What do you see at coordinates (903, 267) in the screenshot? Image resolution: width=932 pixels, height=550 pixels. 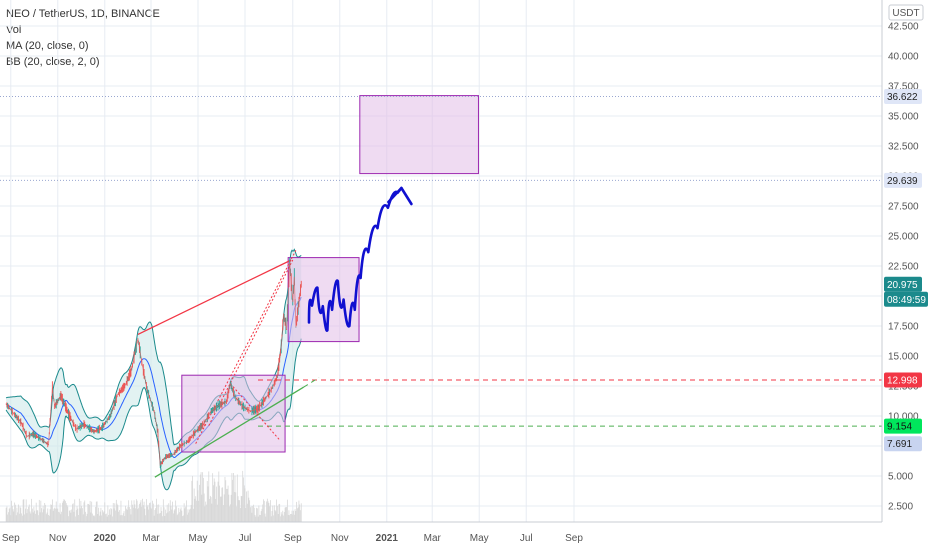 I see `y-tick-label: 22.500` at bounding box center [903, 267].